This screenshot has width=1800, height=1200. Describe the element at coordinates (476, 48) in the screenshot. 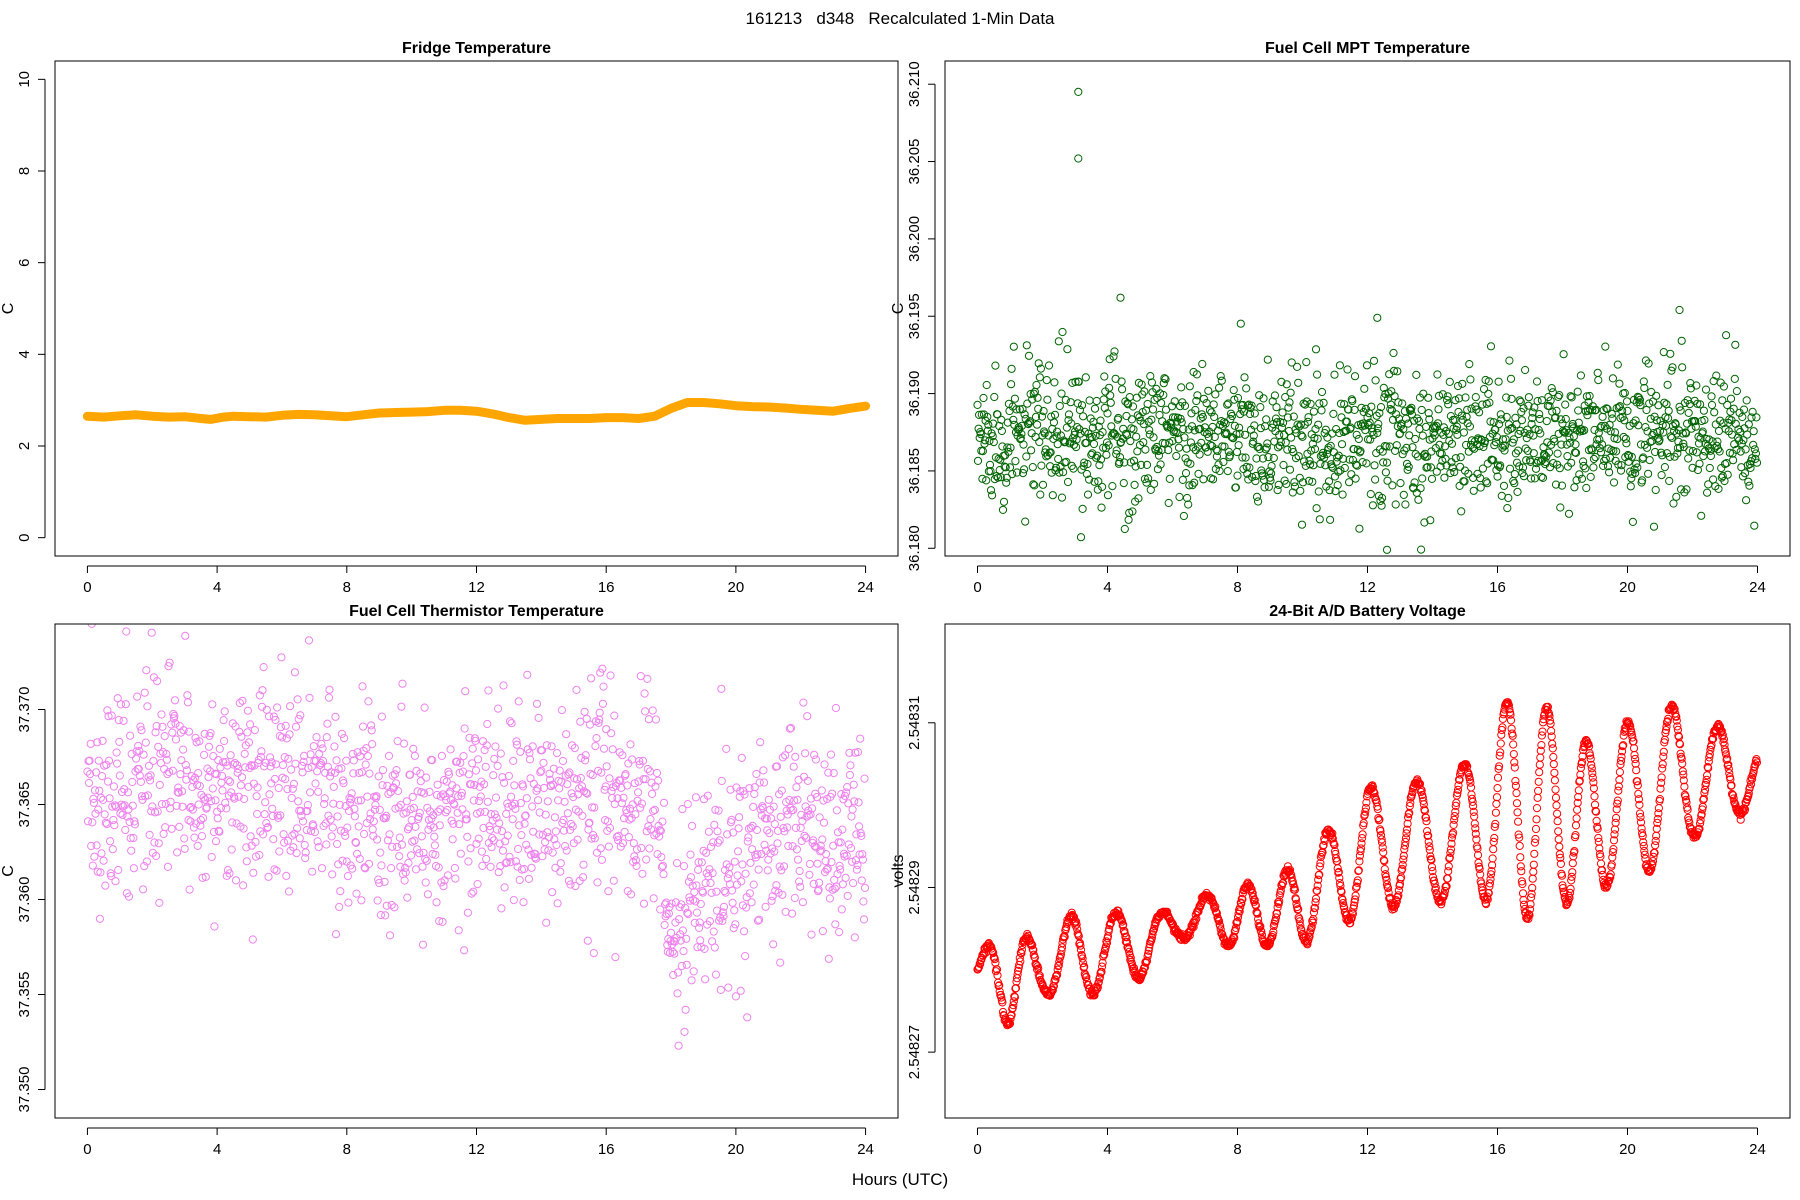

I see `panel-title: Fridge Temperature` at that location.